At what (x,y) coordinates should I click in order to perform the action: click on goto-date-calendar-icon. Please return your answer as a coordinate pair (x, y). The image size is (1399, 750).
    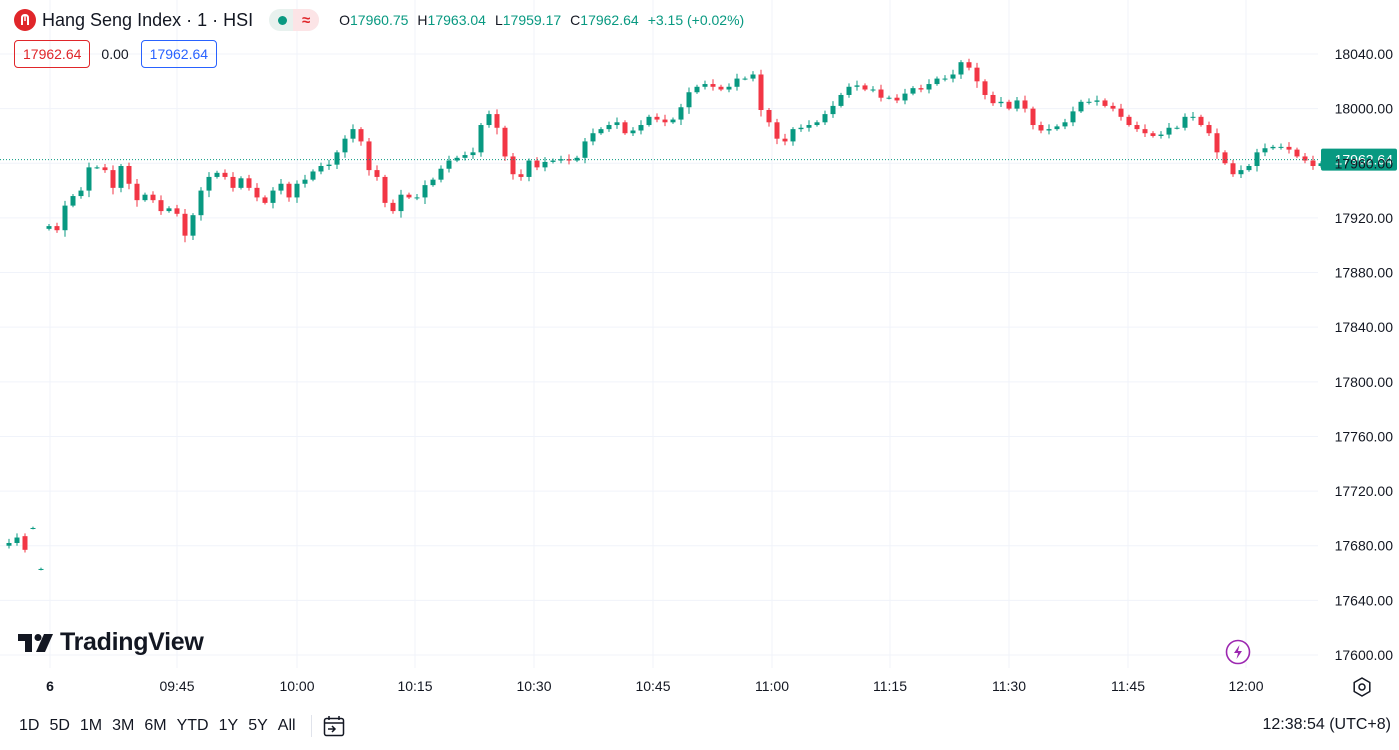
    Looking at the image, I should click on (334, 726).